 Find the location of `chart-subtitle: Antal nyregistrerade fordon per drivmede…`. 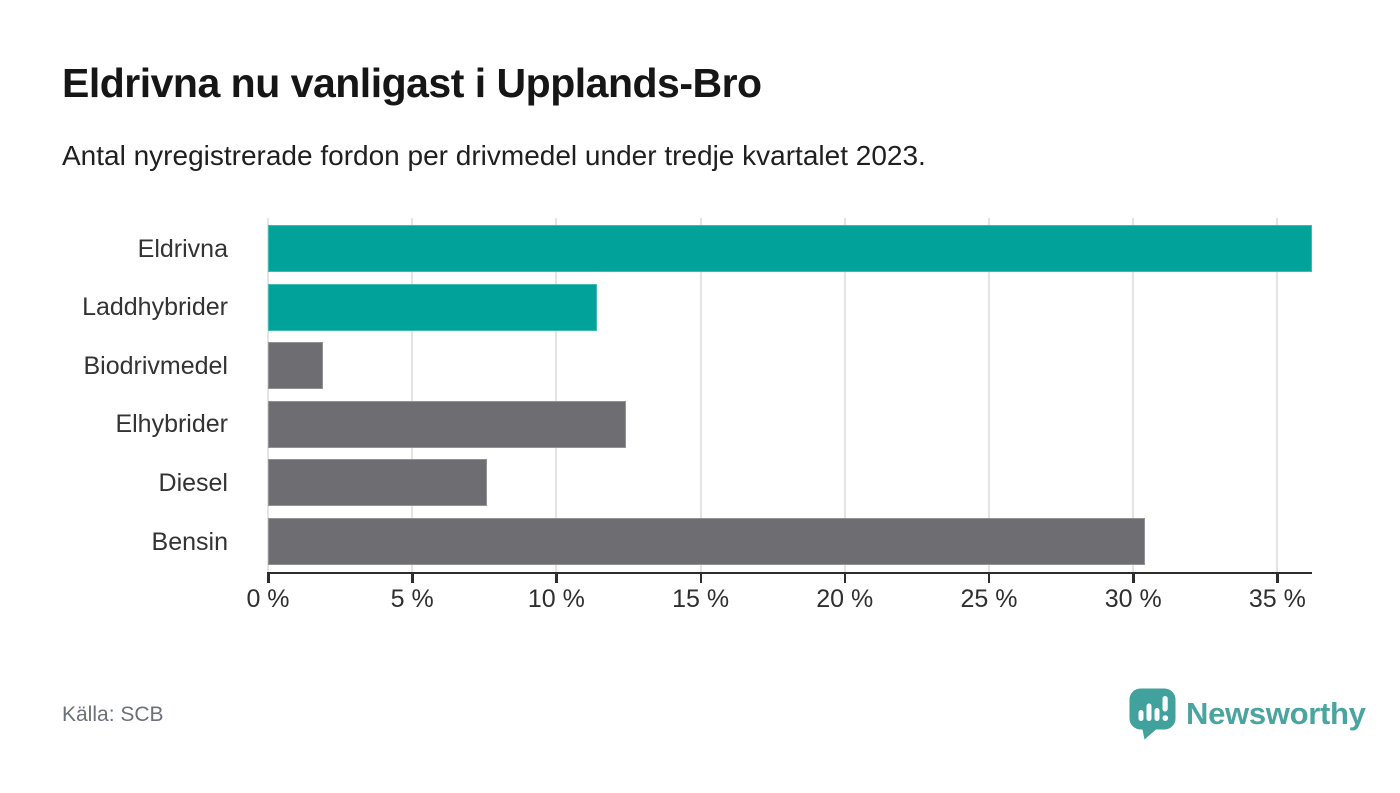

chart-subtitle: Antal nyregistrerade fordon per drivmede… is located at coordinates (494, 155).